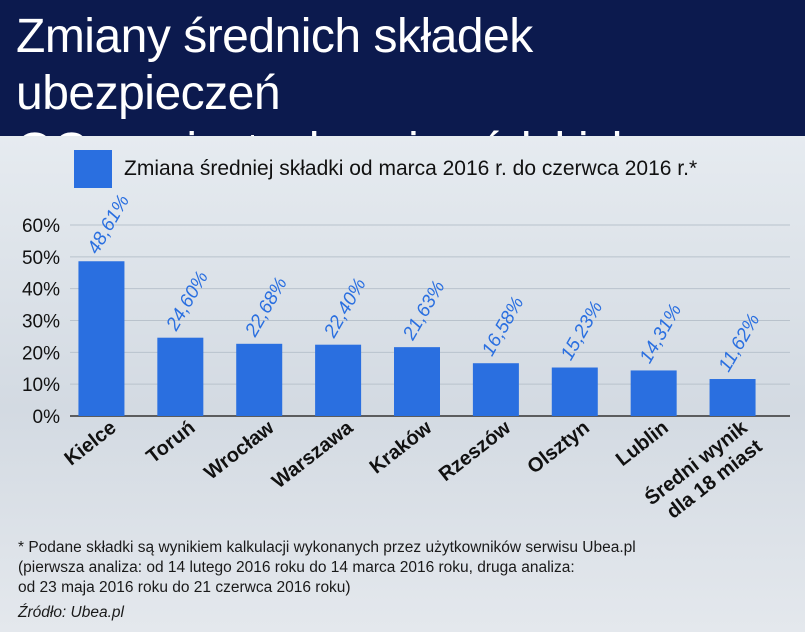 The width and height of the screenshot is (805, 632). What do you see at coordinates (71, 612) in the screenshot?
I see `source-note: Źródło: Ubea.pl` at bounding box center [71, 612].